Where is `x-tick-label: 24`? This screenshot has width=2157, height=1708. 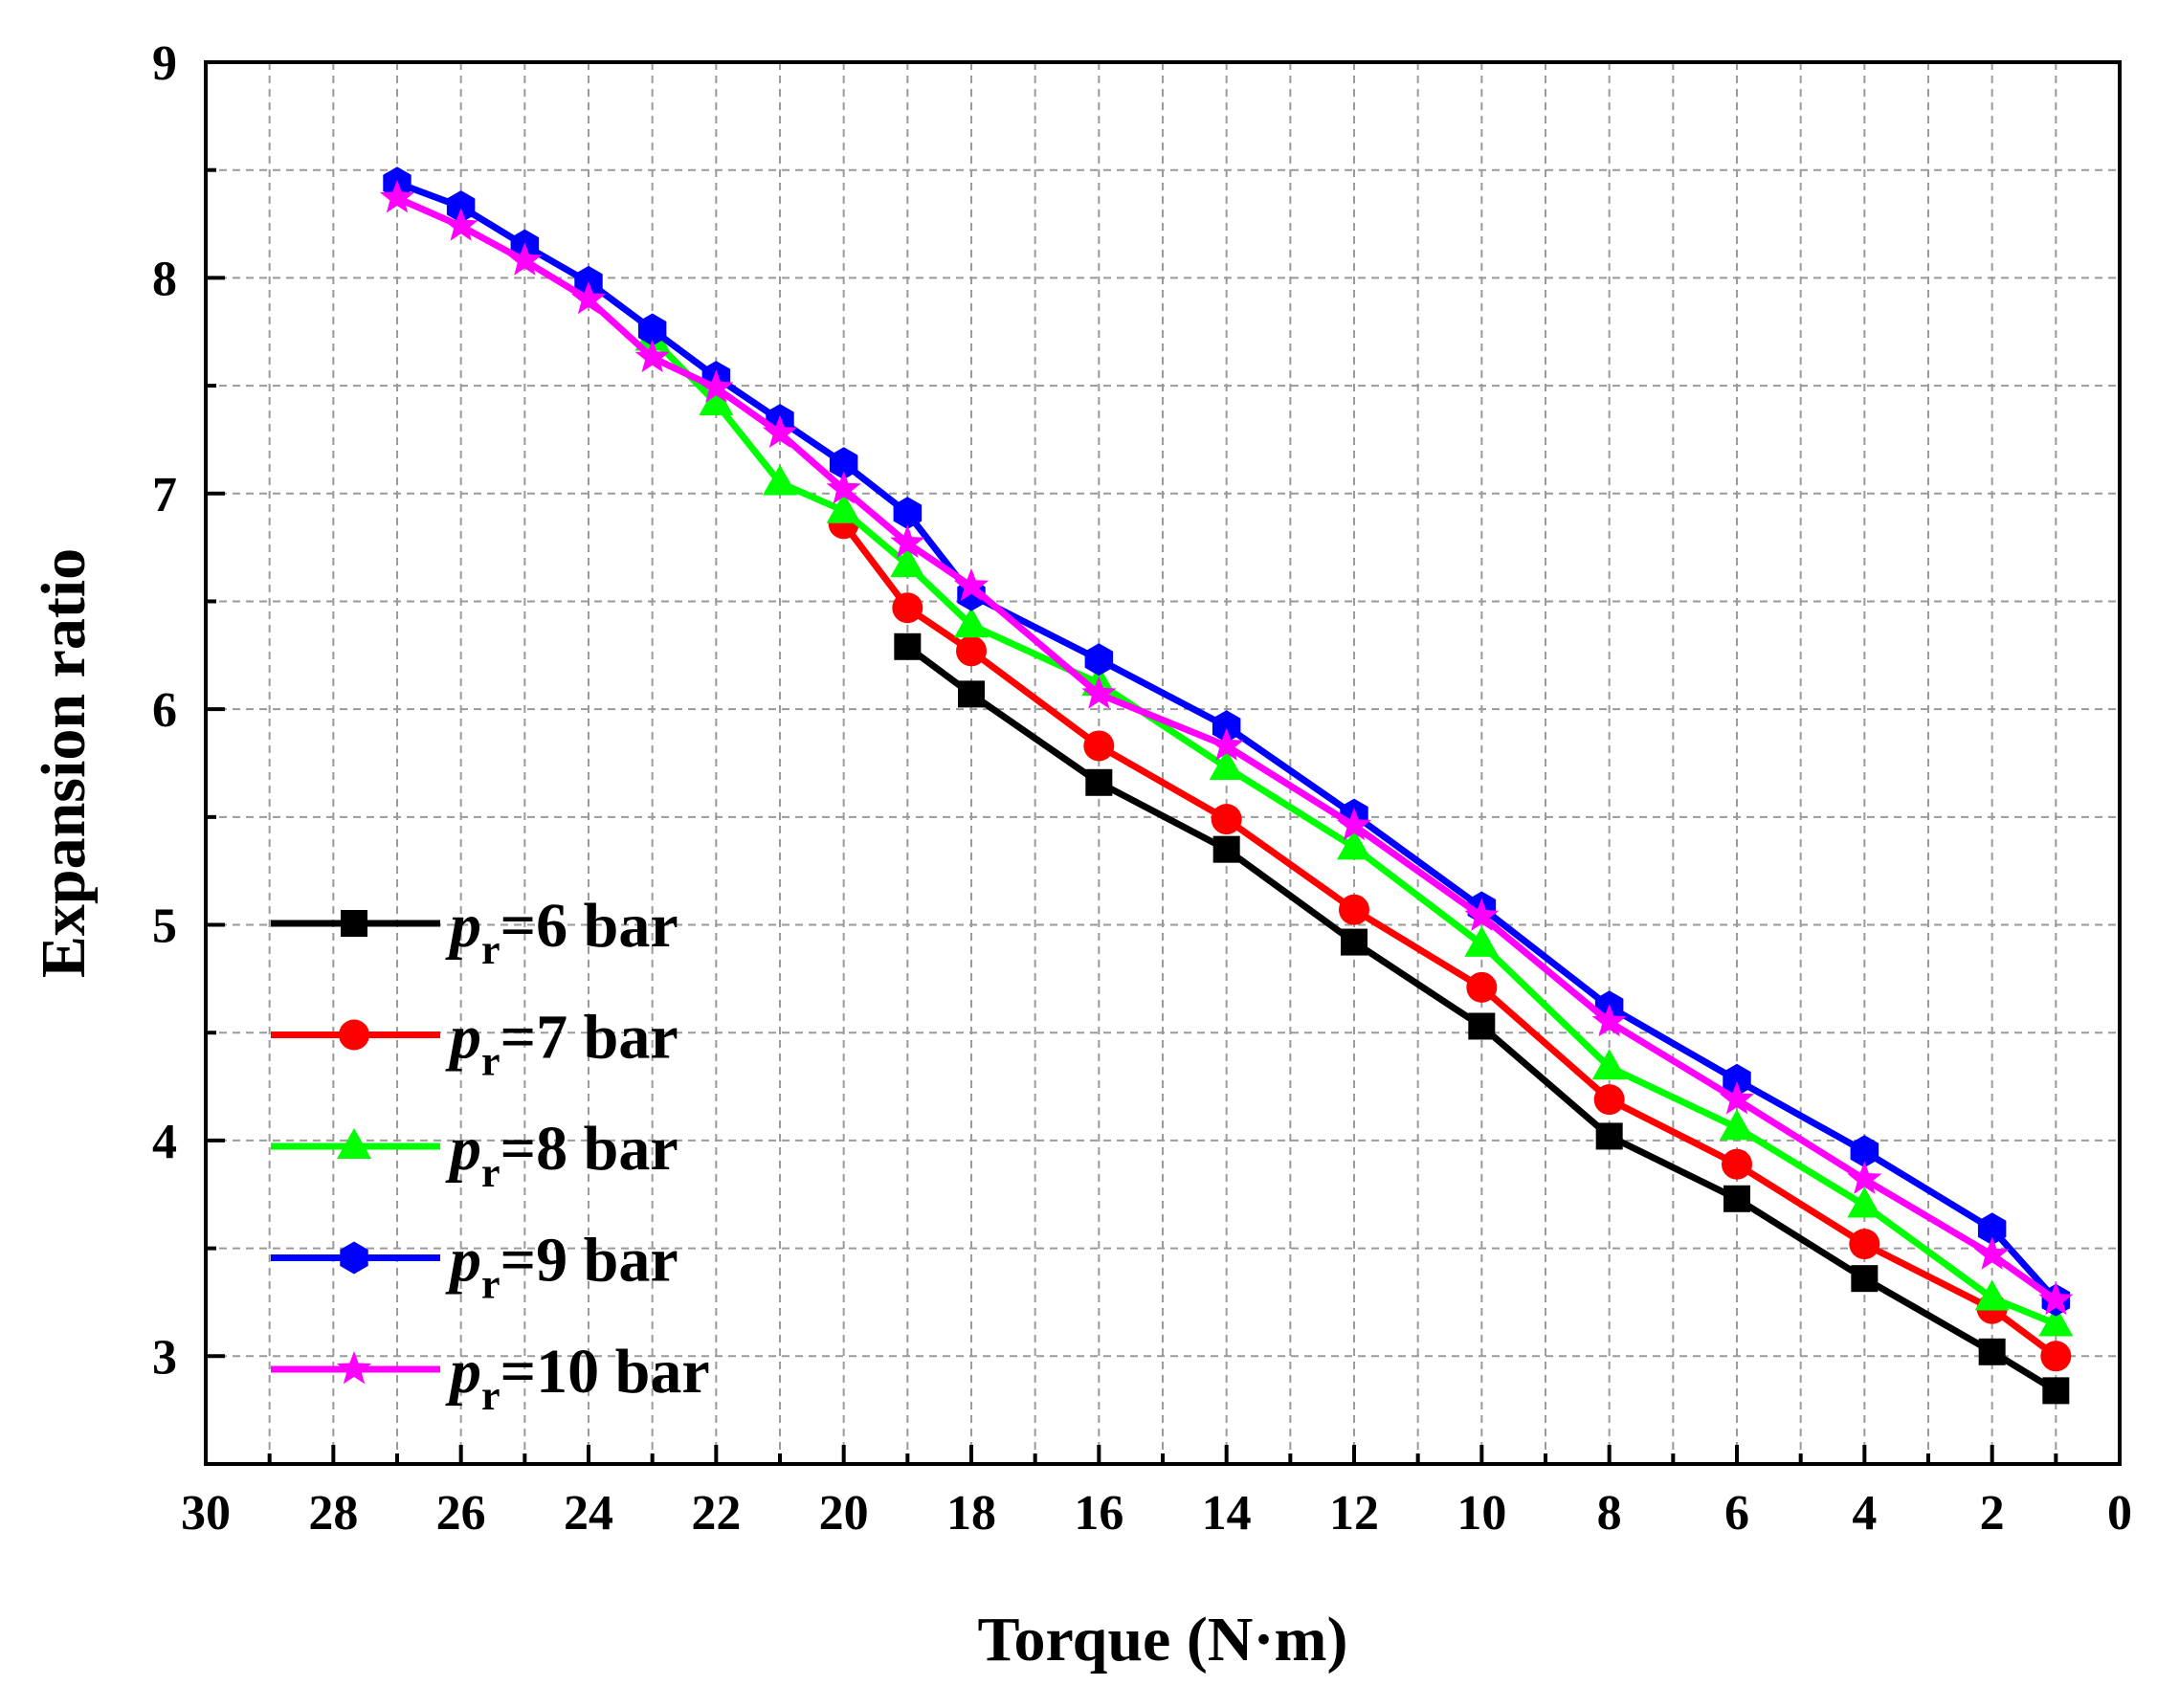
x-tick-label: 24 is located at coordinates (589, 1514).